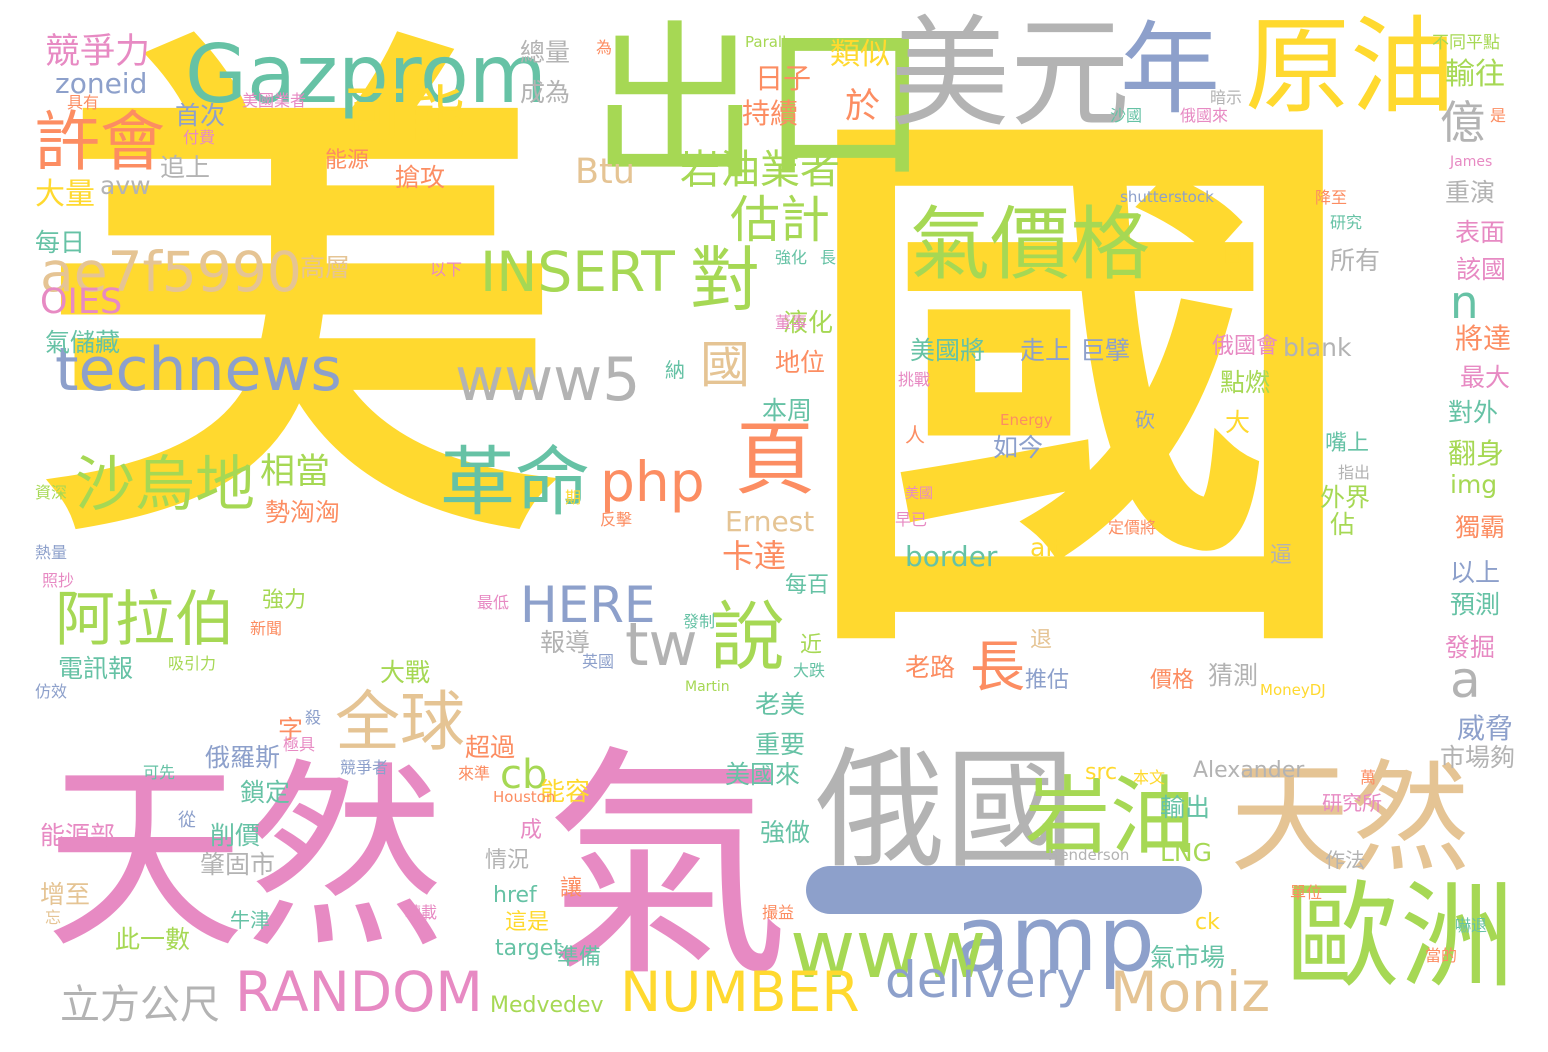 This screenshot has width=1548, height=1052. I want to click on cloud-word: 革命, so click(515, 482).